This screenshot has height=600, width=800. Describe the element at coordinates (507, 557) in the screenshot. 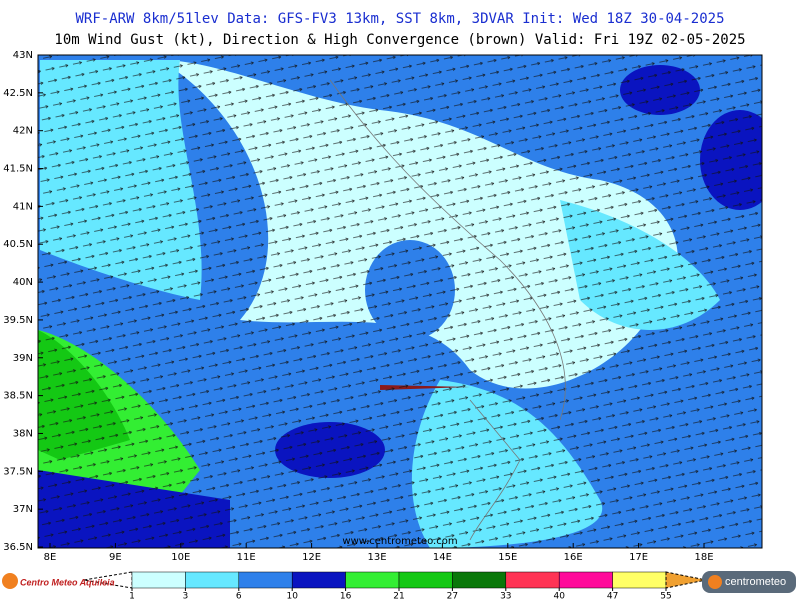

I see `lon-label: 15E` at that location.